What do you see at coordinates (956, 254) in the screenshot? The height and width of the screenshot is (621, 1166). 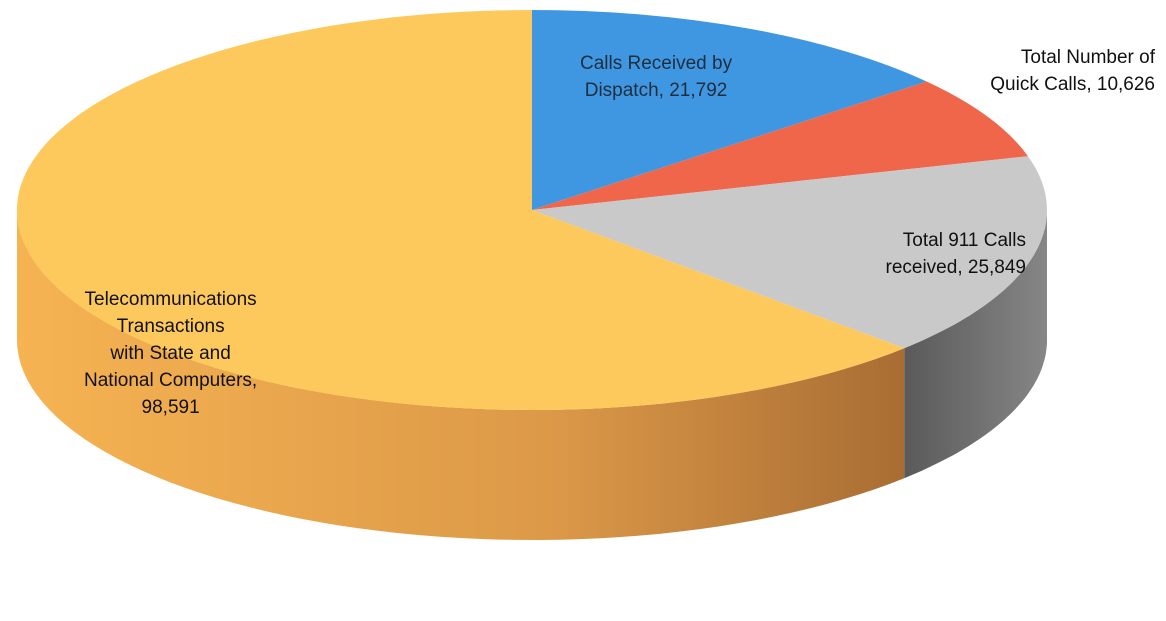 I see `data-label-911: Total 911 Calls received, 25,849` at bounding box center [956, 254].